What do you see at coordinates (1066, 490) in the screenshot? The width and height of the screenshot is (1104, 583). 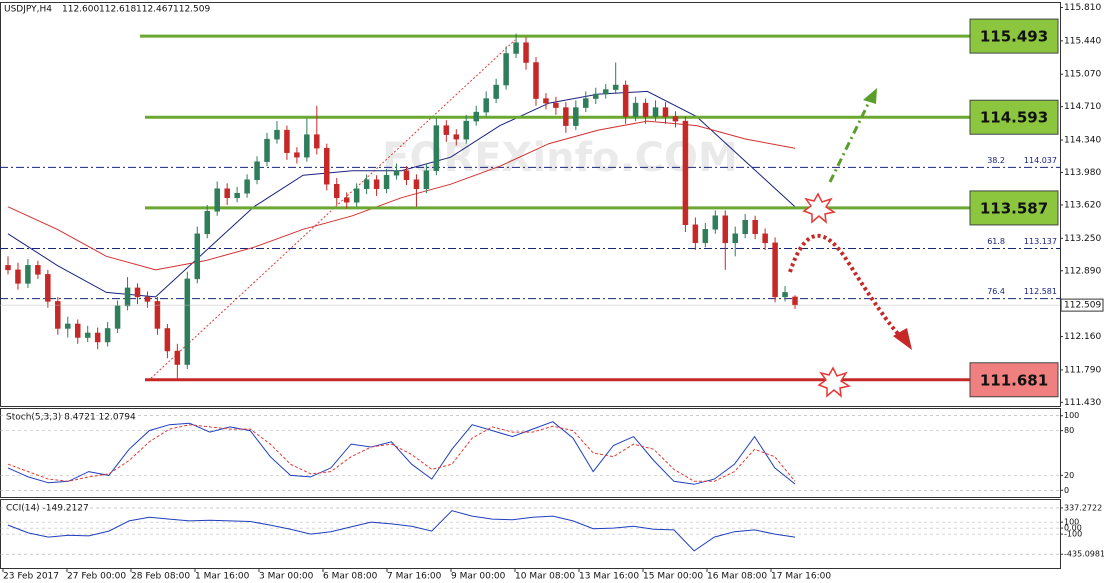 I see `y-tick-label: 0` at bounding box center [1066, 490].